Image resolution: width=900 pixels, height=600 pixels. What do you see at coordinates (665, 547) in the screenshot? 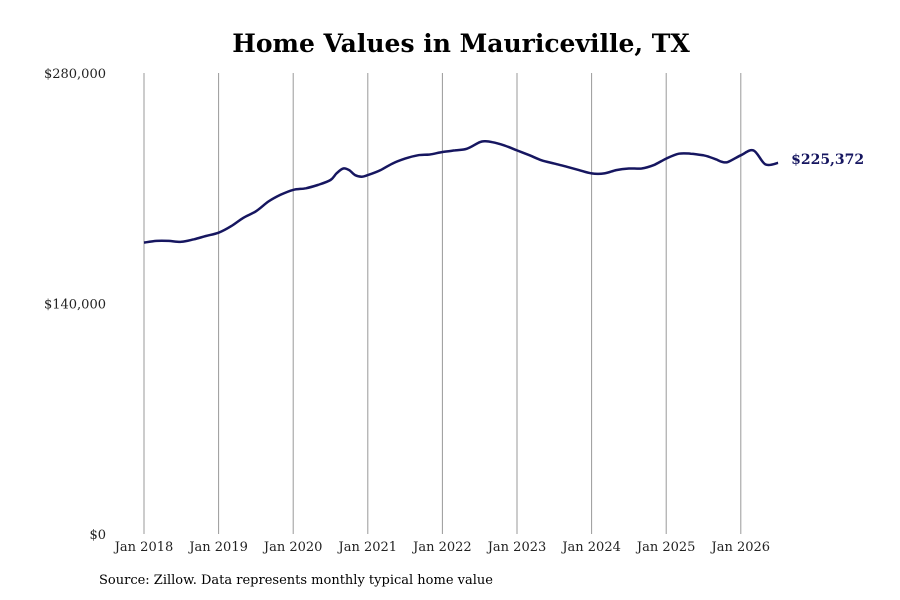
I see `x-tick-label: Jan 2025` at bounding box center [665, 547].